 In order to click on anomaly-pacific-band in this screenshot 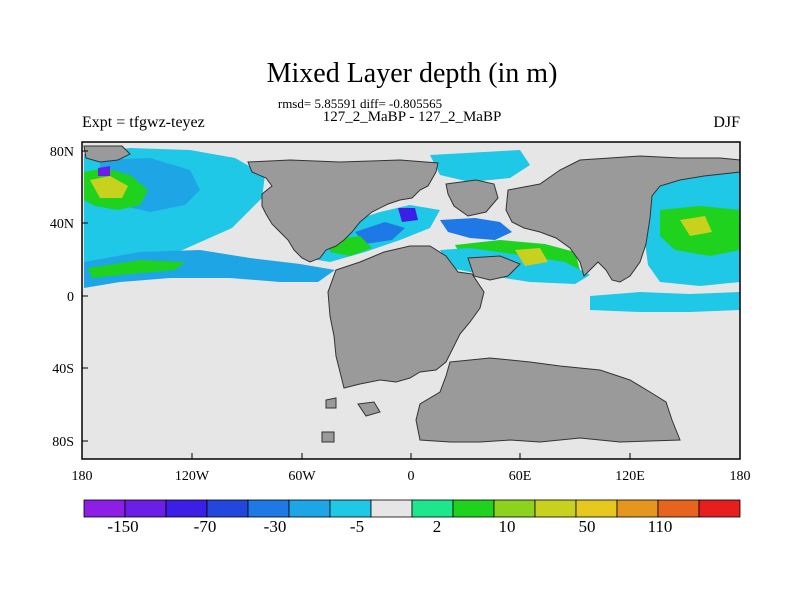, I will do `click(209, 269)`.